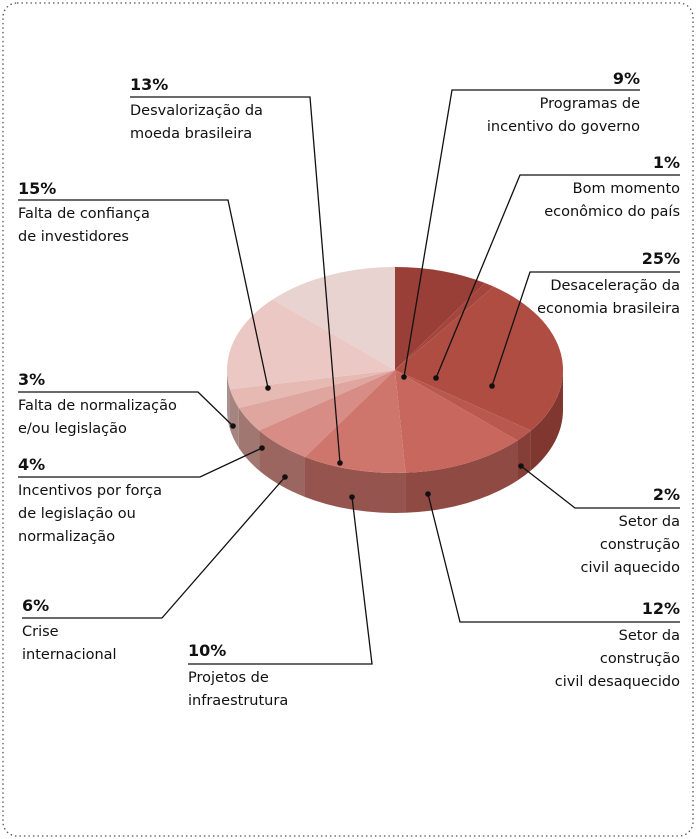 The height and width of the screenshot is (839, 696). What do you see at coordinates (660, 608) in the screenshot?
I see `value-label: 12%` at bounding box center [660, 608].